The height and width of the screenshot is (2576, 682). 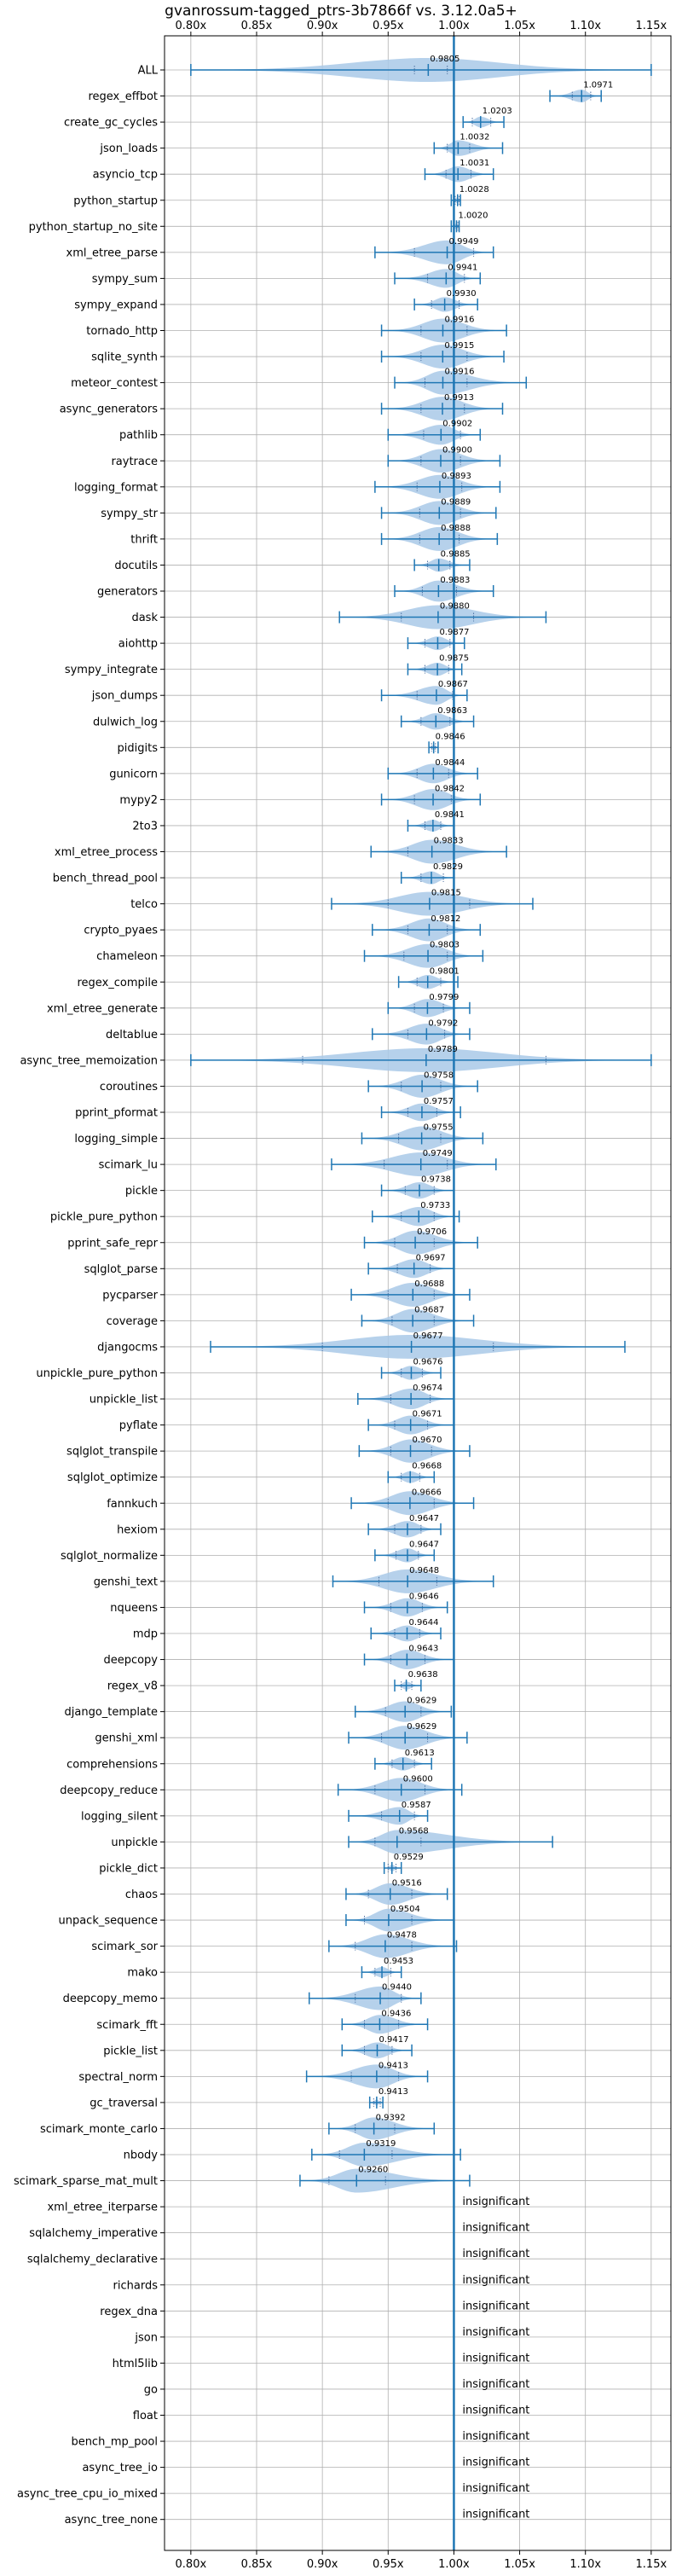 I want to click on category-label: mdp, so click(x=146, y=1634).